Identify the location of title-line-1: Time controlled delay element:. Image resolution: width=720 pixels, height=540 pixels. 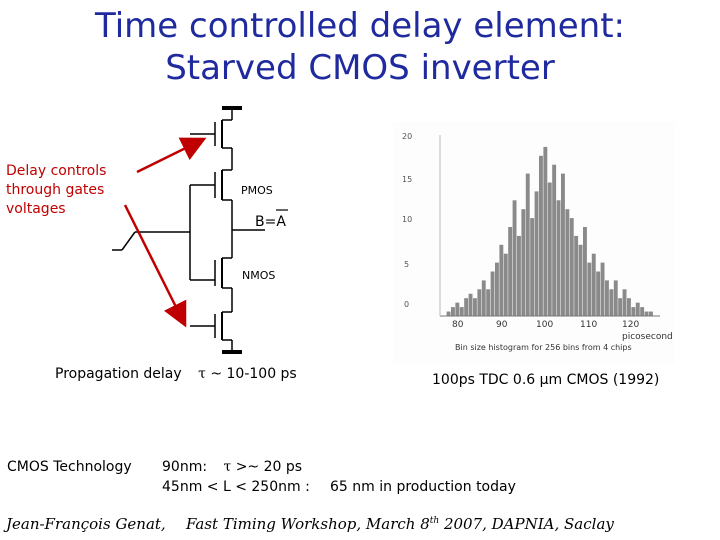
(360, 26).